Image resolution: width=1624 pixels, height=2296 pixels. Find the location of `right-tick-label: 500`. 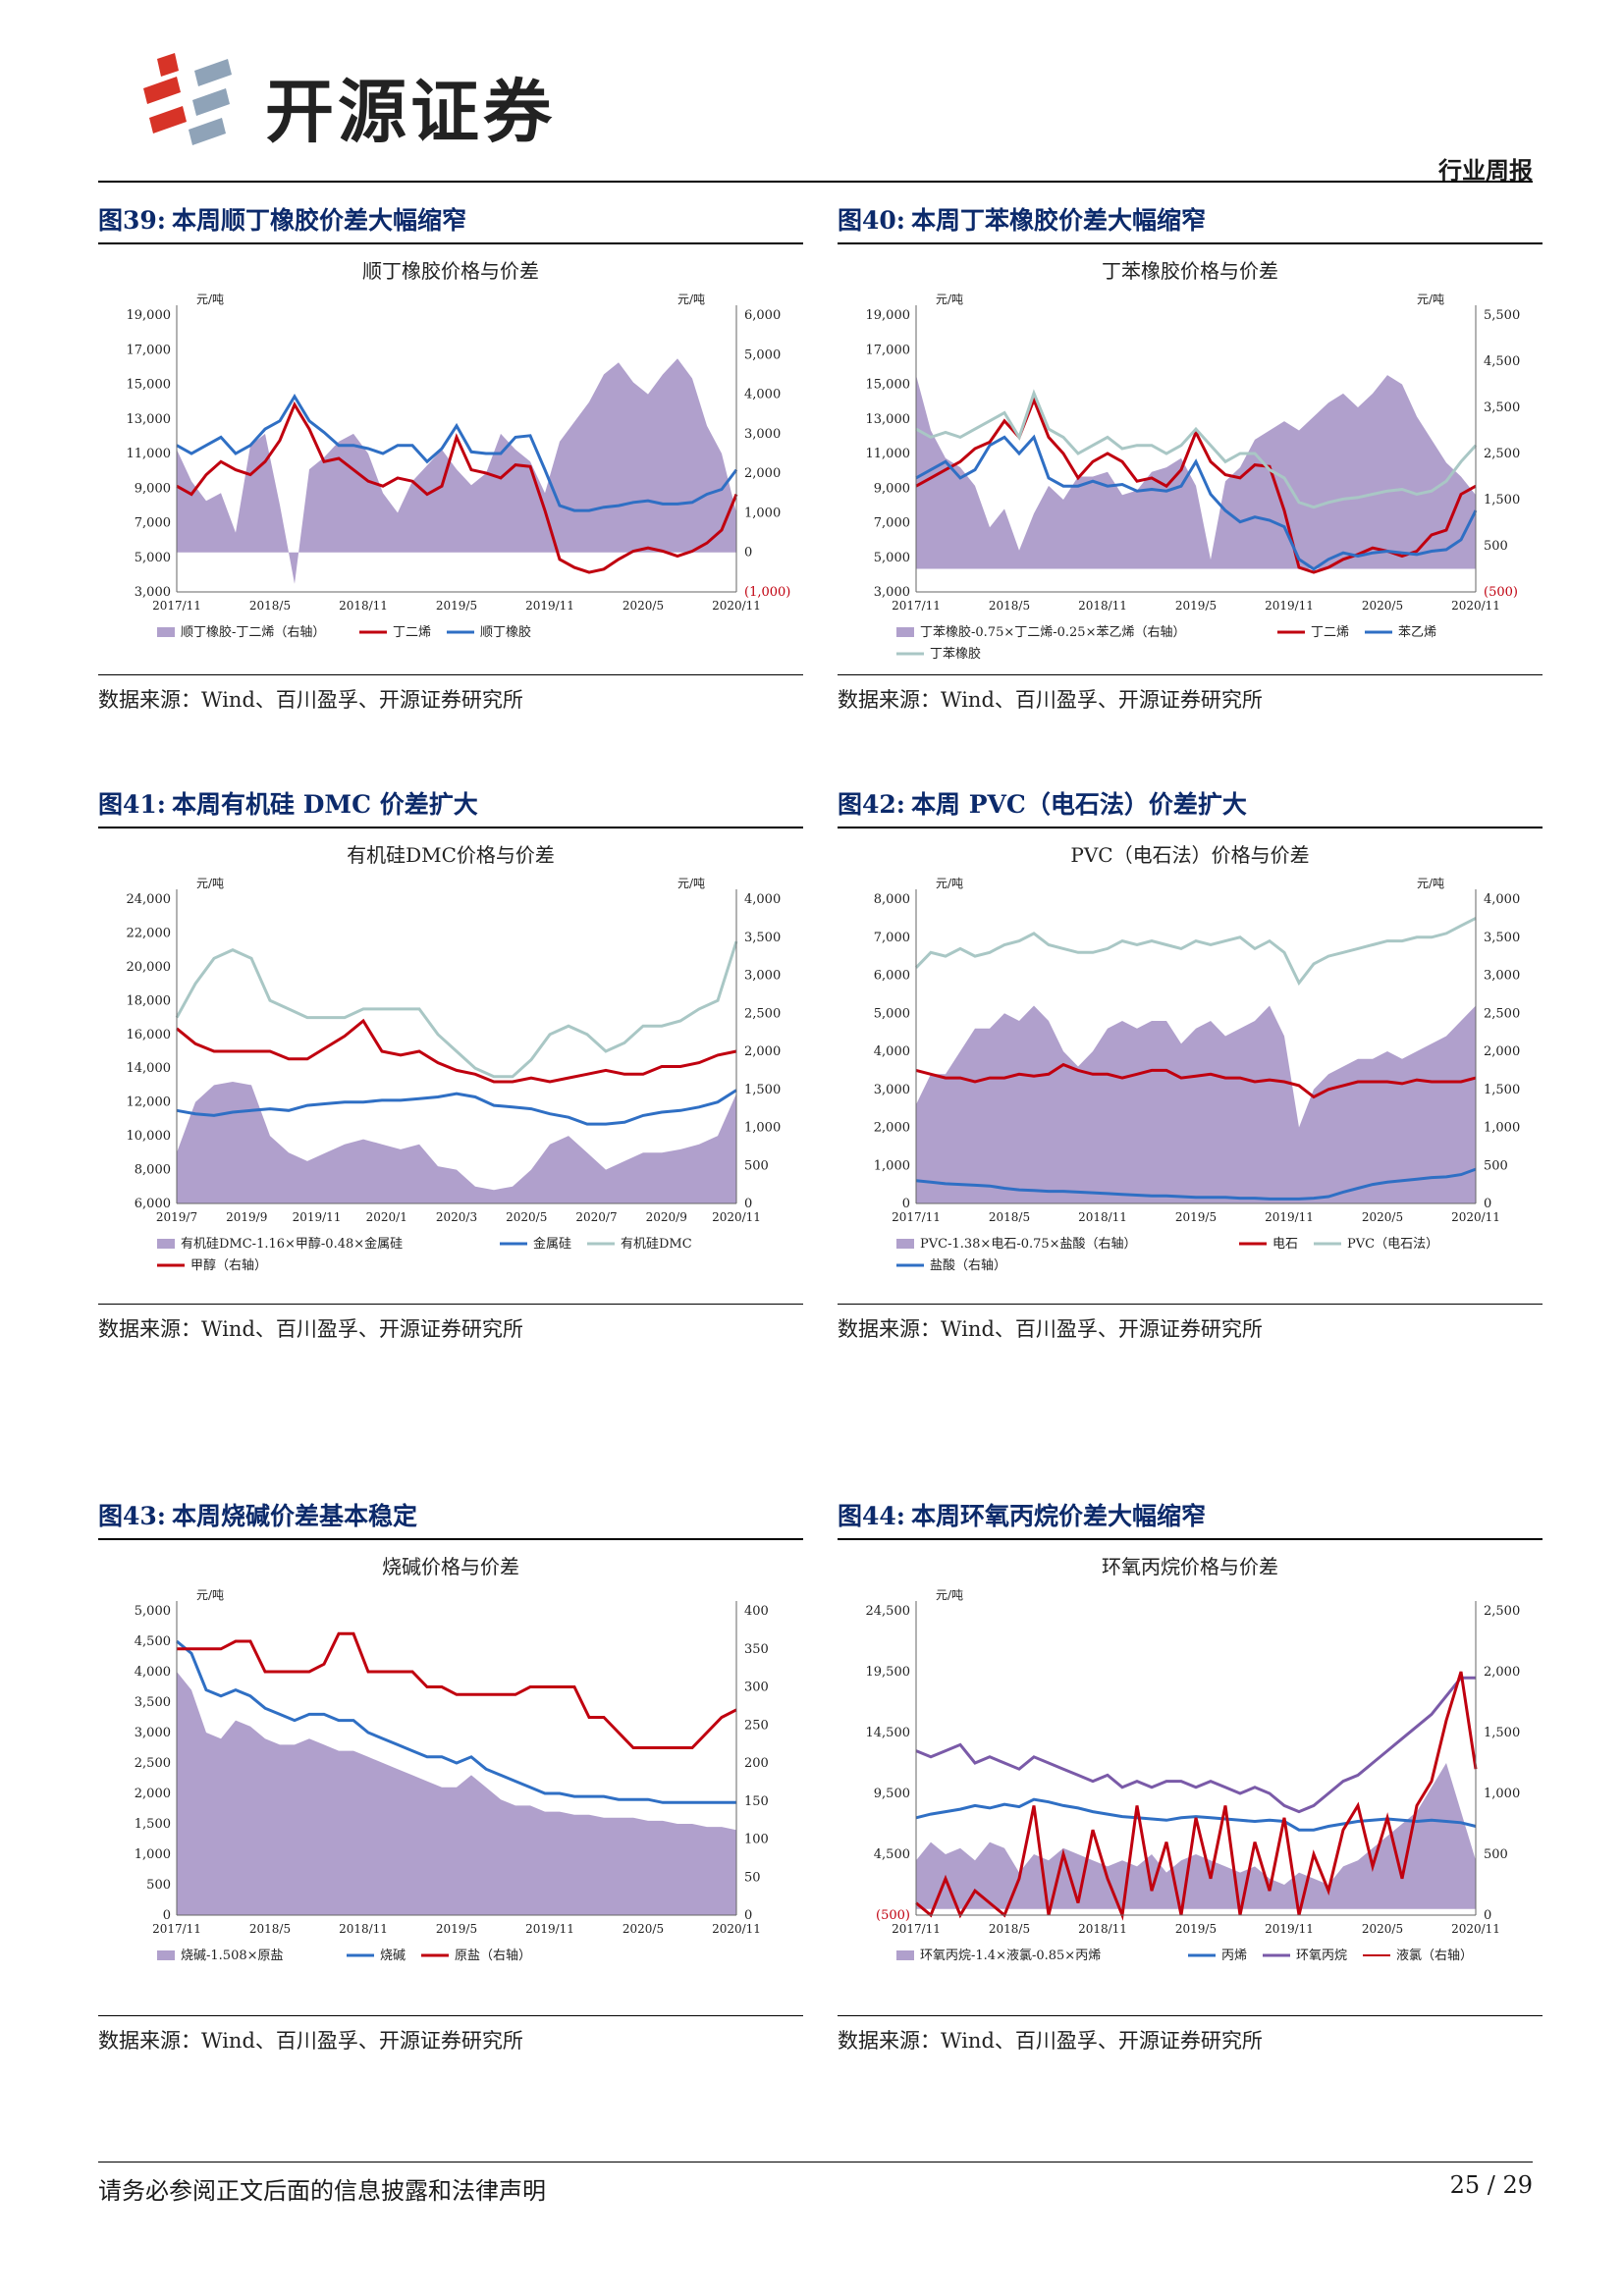

right-tick-label: 500 is located at coordinates (1496, 1165).